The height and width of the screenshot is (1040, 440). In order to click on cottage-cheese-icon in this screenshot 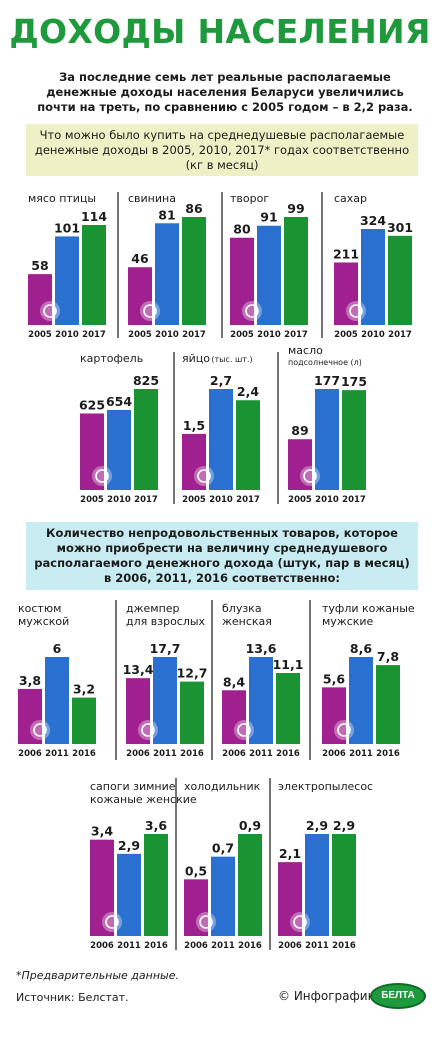, I will do `click(252, 311)`.